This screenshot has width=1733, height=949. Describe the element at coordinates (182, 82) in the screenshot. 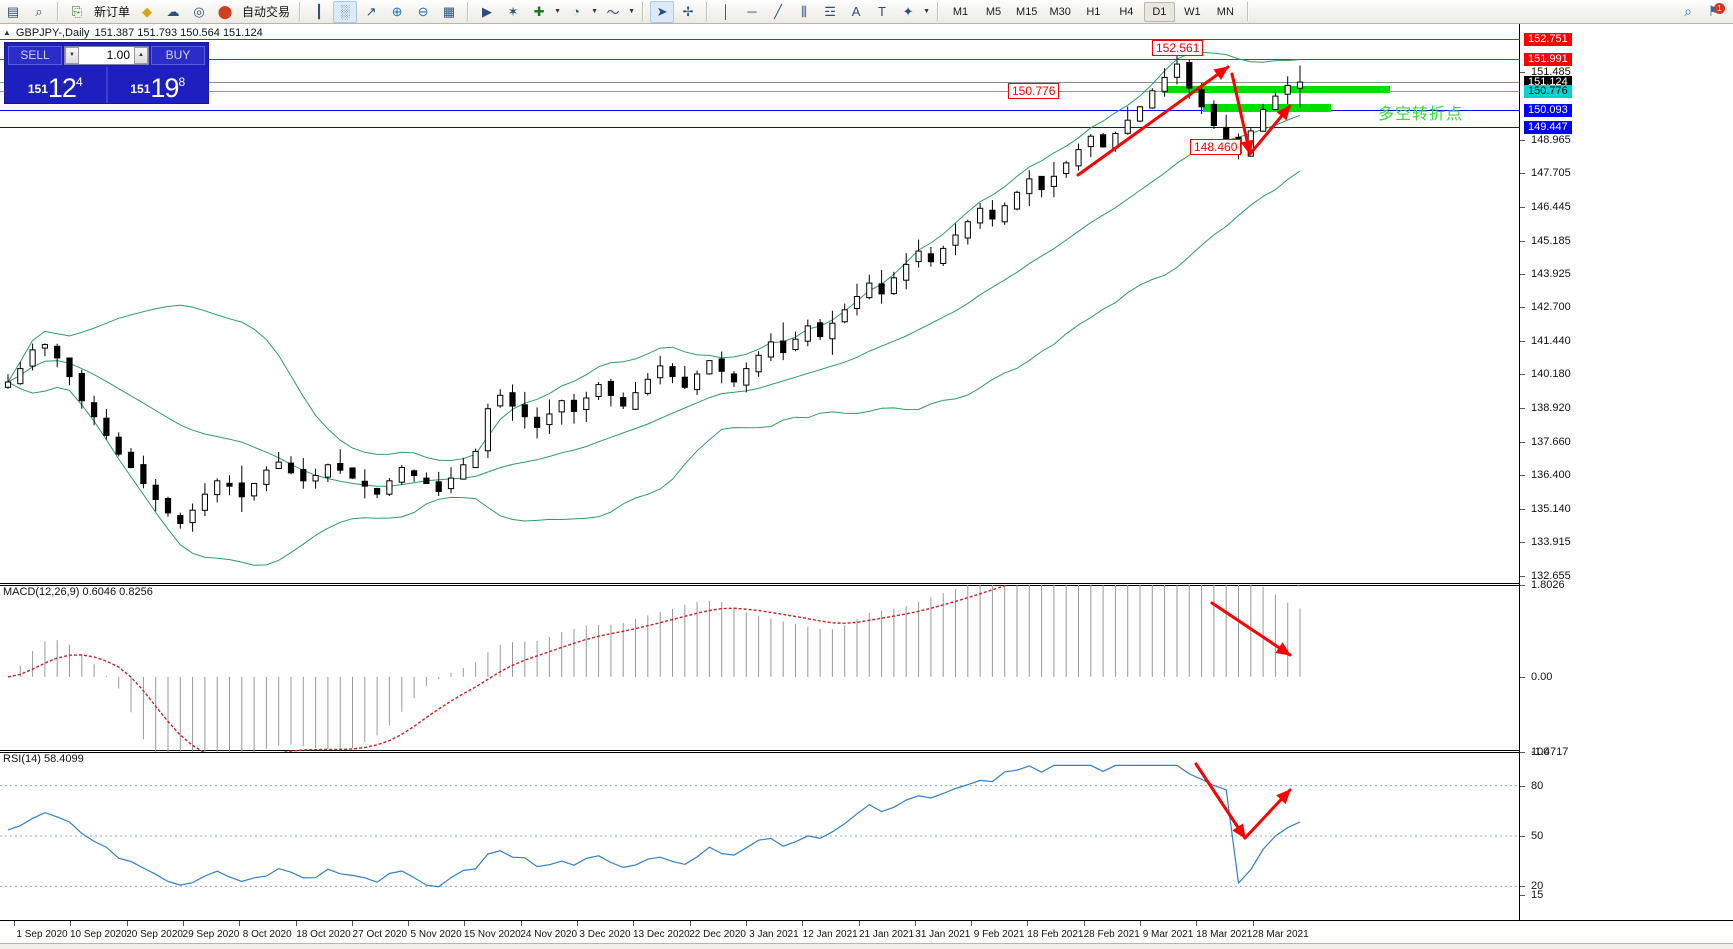

I see `ask-fraction: 8` at that location.